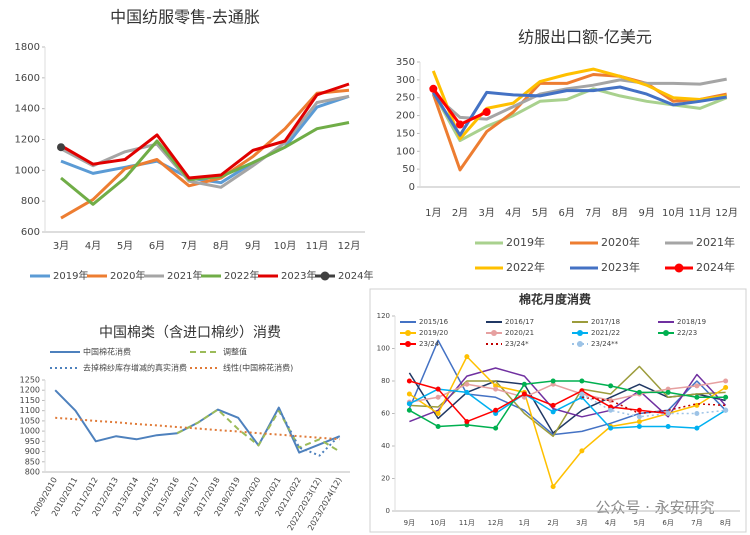  I want to click on legend-label: 2016/17, so click(519, 322).